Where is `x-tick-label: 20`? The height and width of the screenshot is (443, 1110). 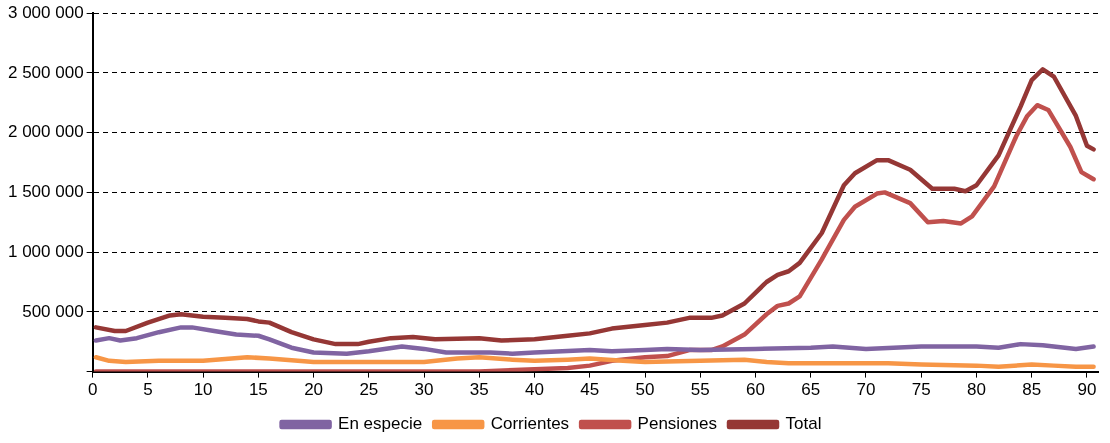 x-tick-label: 20 is located at coordinates (314, 390).